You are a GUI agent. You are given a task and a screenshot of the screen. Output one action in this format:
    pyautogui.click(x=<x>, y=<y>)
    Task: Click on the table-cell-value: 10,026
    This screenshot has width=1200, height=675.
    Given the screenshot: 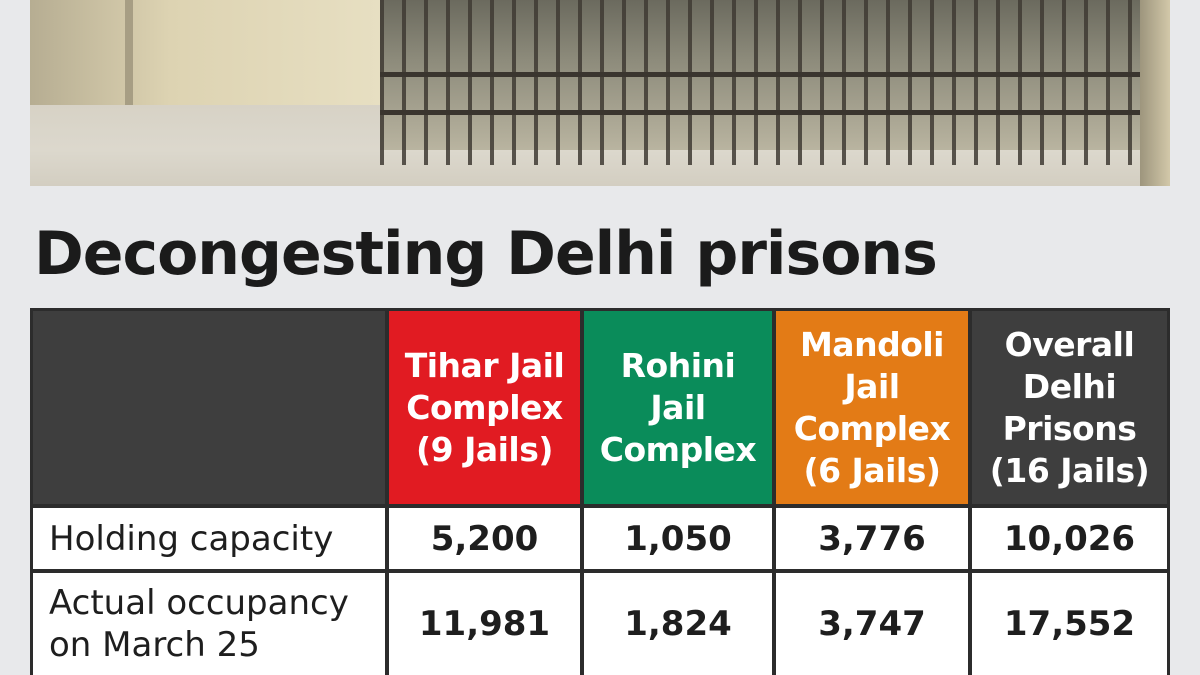 What is the action you would take?
    pyautogui.click(x=1069, y=538)
    